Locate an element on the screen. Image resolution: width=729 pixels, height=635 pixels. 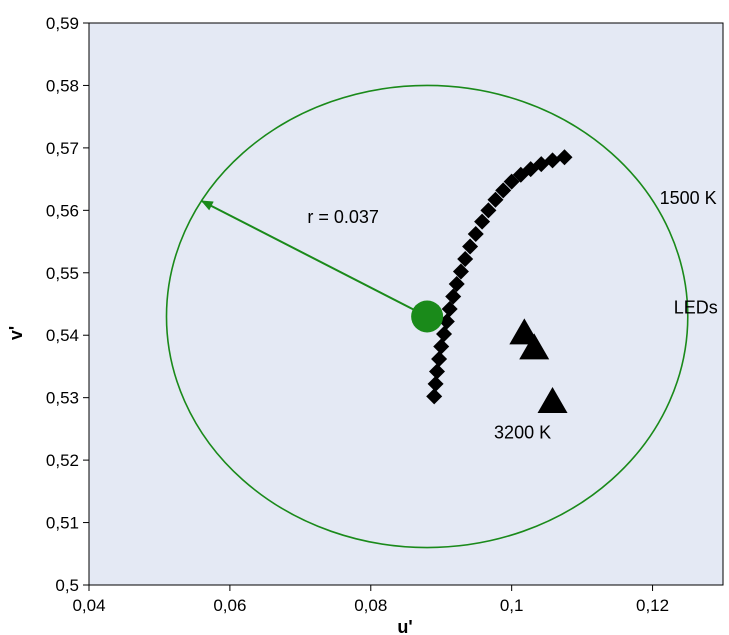
y-tick-label: 0,55 is located at coordinates (62, 273).